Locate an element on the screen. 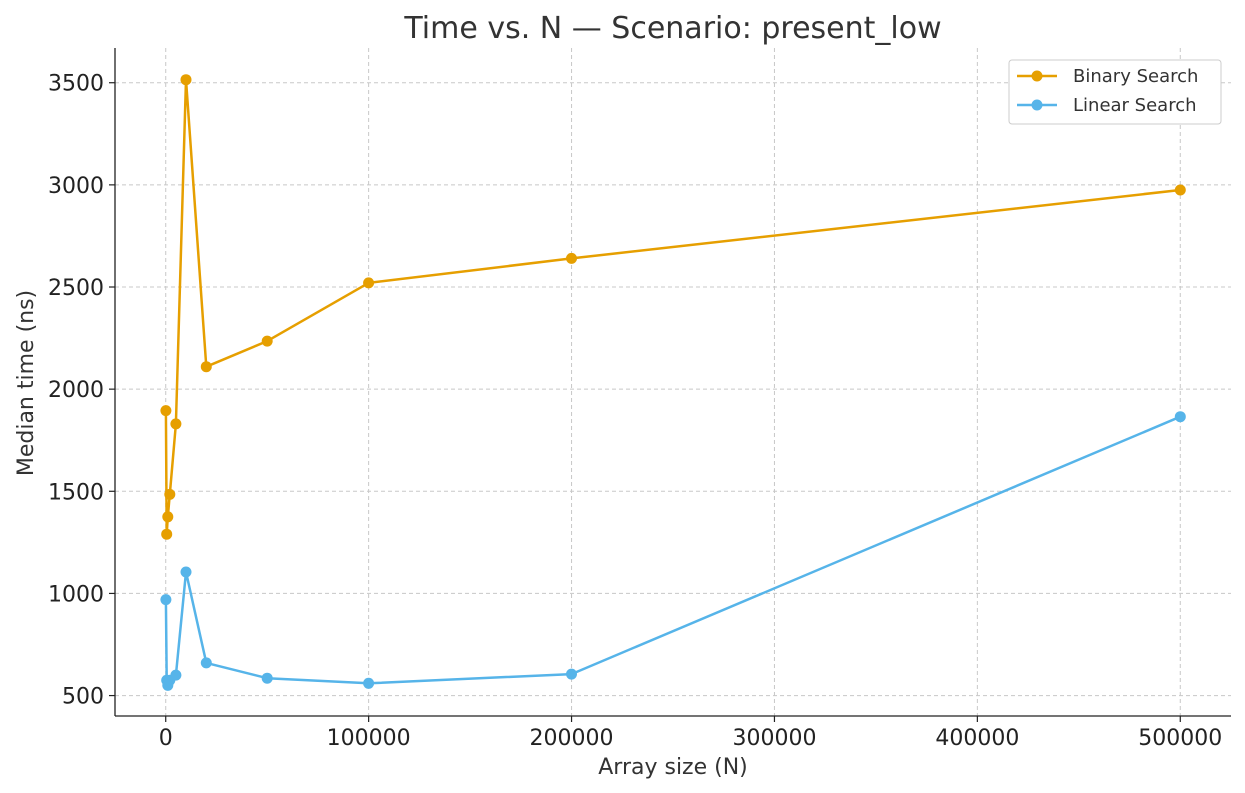  legend-marker-binary-search is located at coordinates (1037, 76).